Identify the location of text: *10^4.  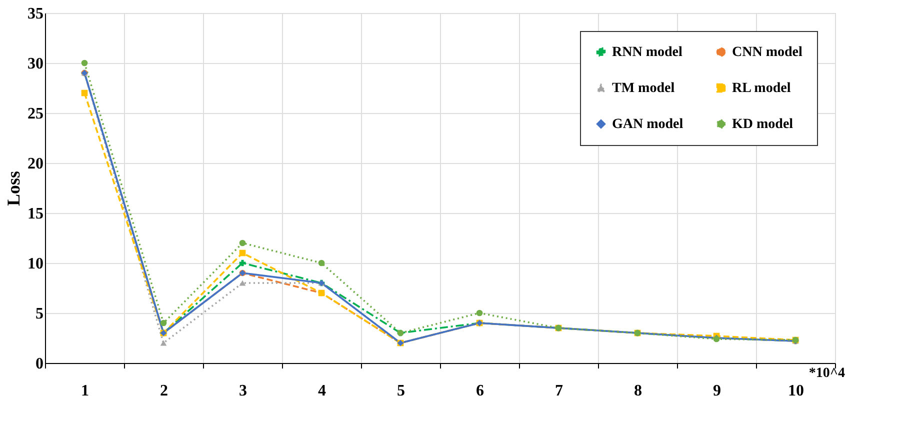
(826, 373).